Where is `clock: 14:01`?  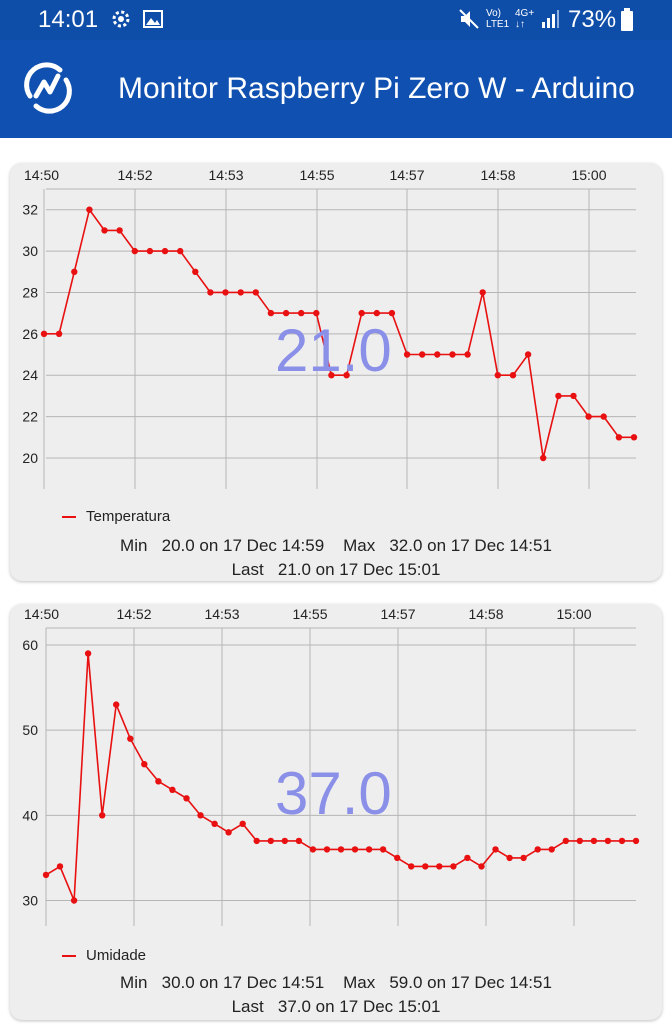 clock: 14:01 is located at coordinates (68, 19).